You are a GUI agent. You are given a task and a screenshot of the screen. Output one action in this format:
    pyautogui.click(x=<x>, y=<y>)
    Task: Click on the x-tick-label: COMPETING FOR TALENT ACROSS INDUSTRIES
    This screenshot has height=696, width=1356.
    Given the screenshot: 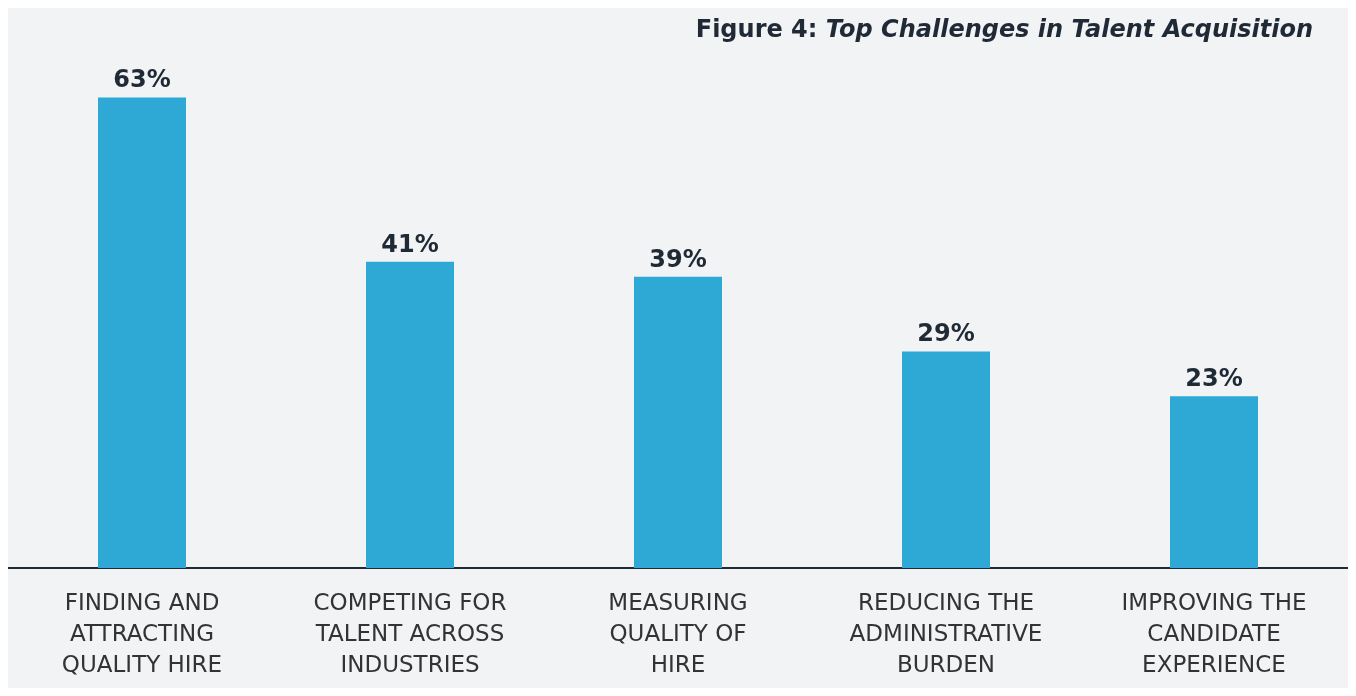 What is the action you would take?
    pyautogui.click(x=410, y=632)
    